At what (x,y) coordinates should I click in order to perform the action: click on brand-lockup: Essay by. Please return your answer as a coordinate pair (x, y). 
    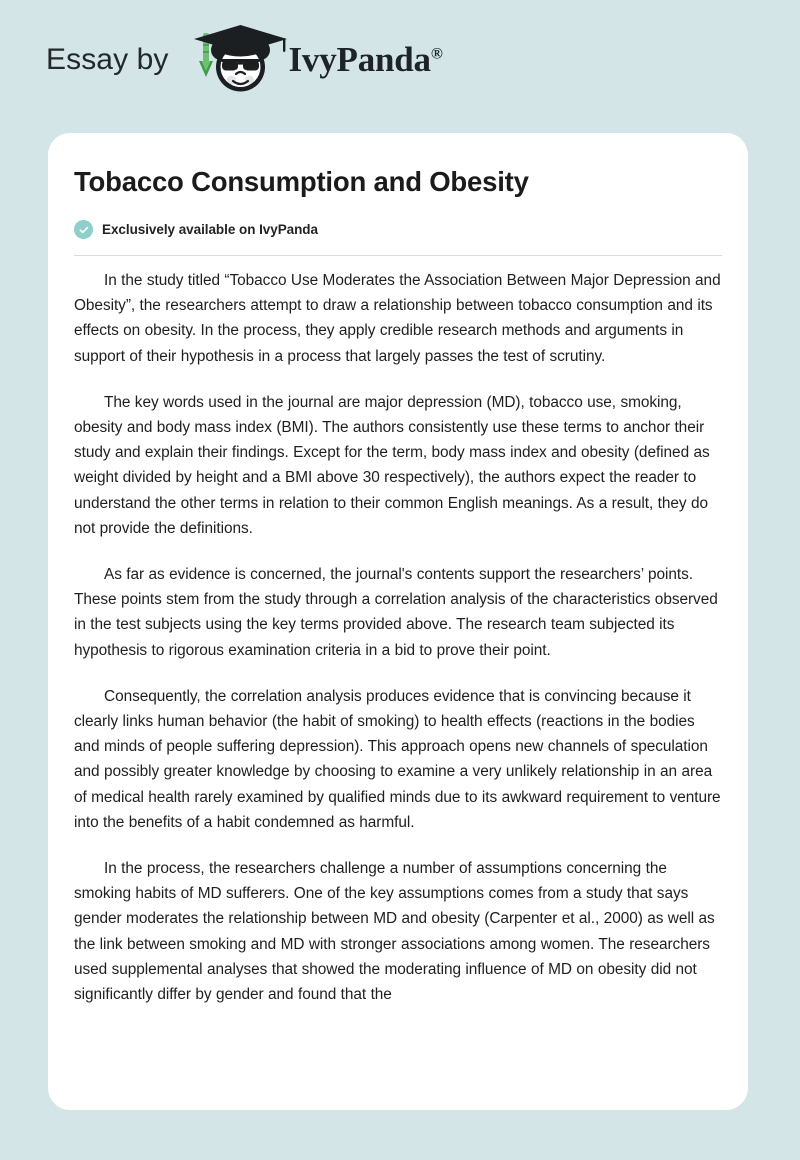
    Looking at the image, I should click on (244, 60).